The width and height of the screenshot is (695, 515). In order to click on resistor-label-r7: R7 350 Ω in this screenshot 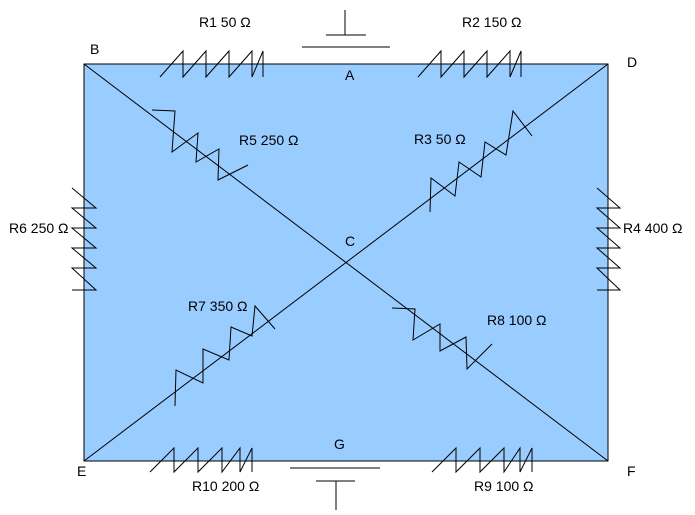, I will do `click(218, 306)`.